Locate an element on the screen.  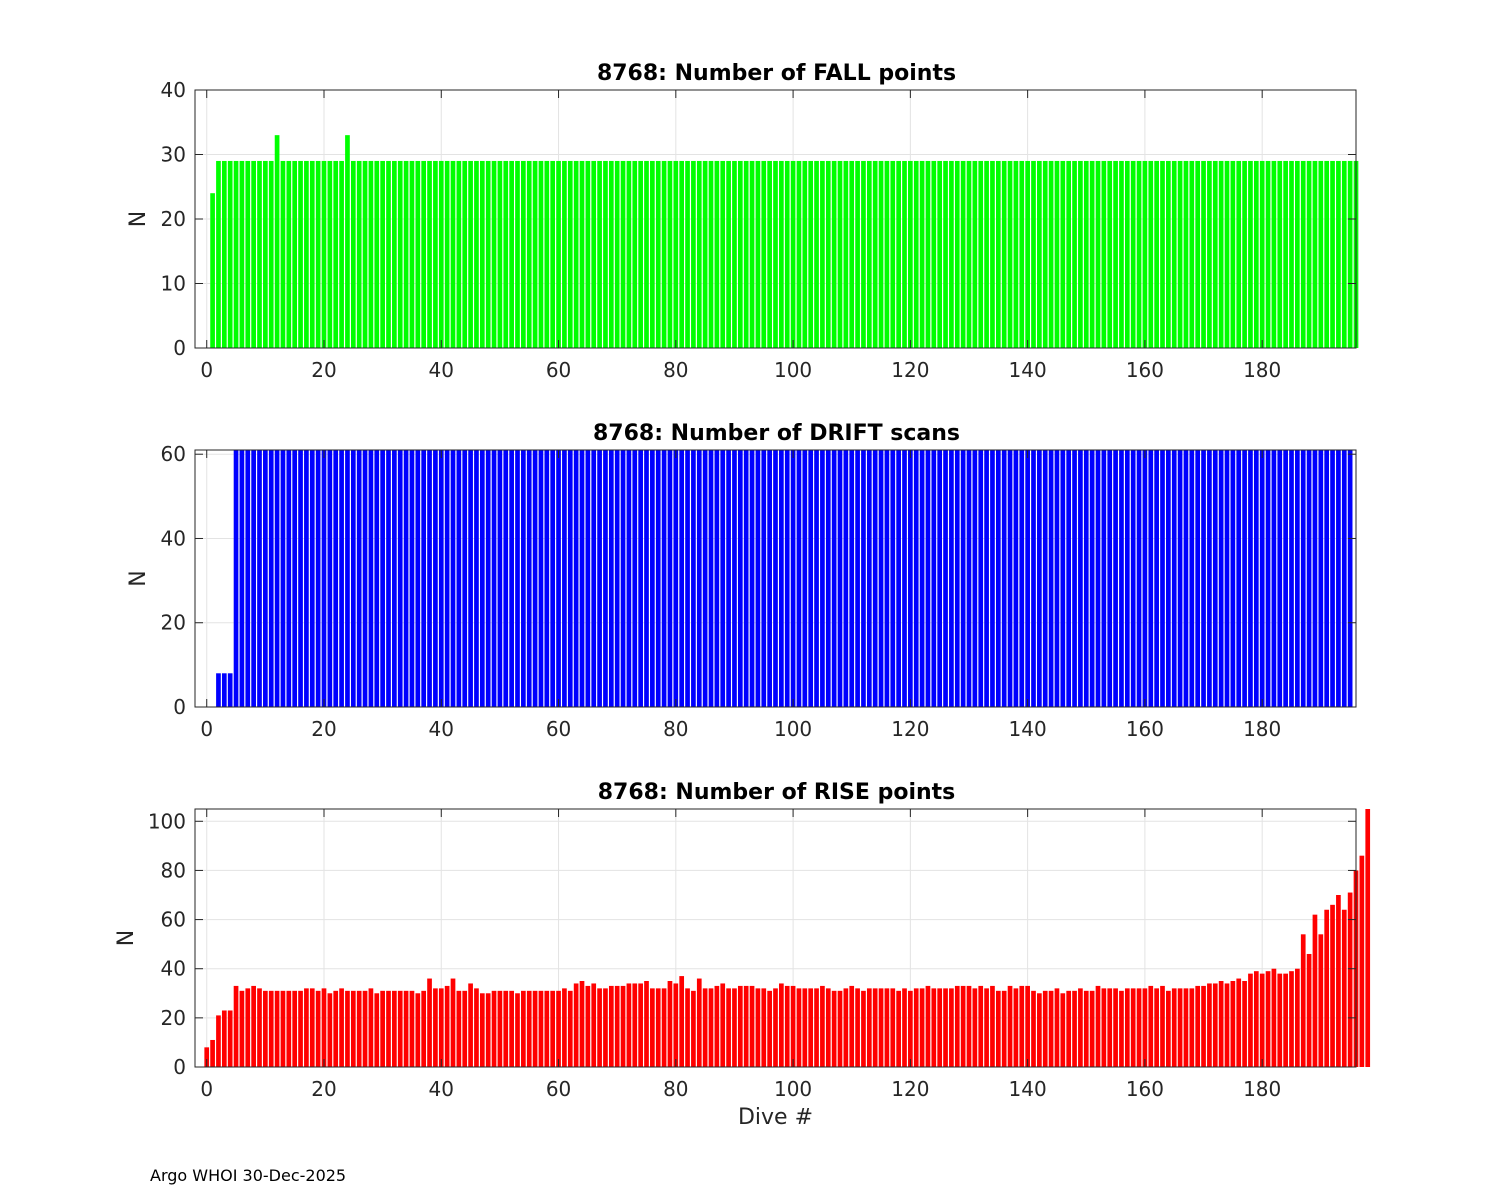
y-tick-label: 40 is located at coordinates (173, 90).